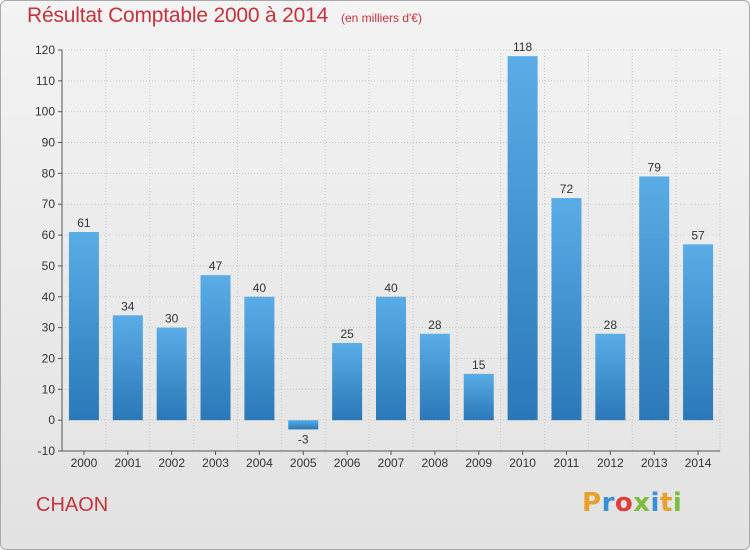 The height and width of the screenshot is (550, 750). What do you see at coordinates (49, 143) in the screenshot?
I see `y-tick-label: 90` at bounding box center [49, 143].